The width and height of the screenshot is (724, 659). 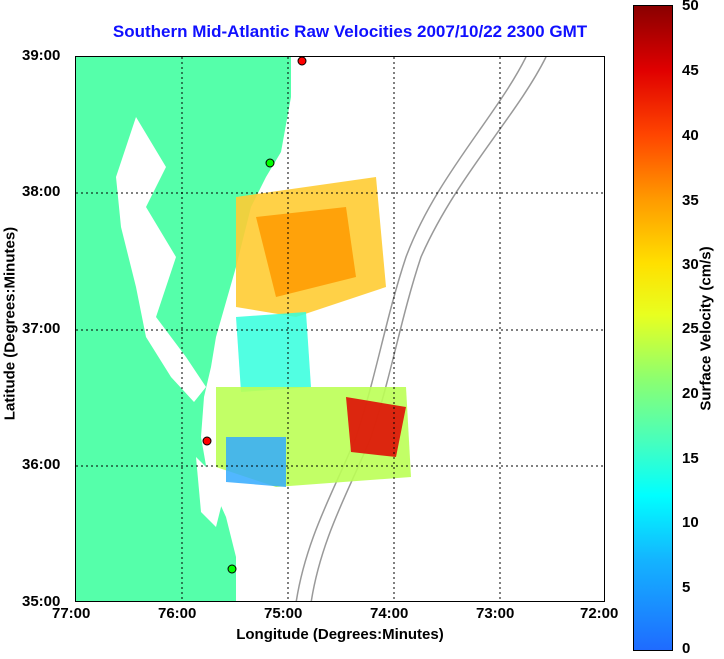 What do you see at coordinates (389, 613) in the screenshot?
I see `x-tick-label: 74:00` at bounding box center [389, 613].